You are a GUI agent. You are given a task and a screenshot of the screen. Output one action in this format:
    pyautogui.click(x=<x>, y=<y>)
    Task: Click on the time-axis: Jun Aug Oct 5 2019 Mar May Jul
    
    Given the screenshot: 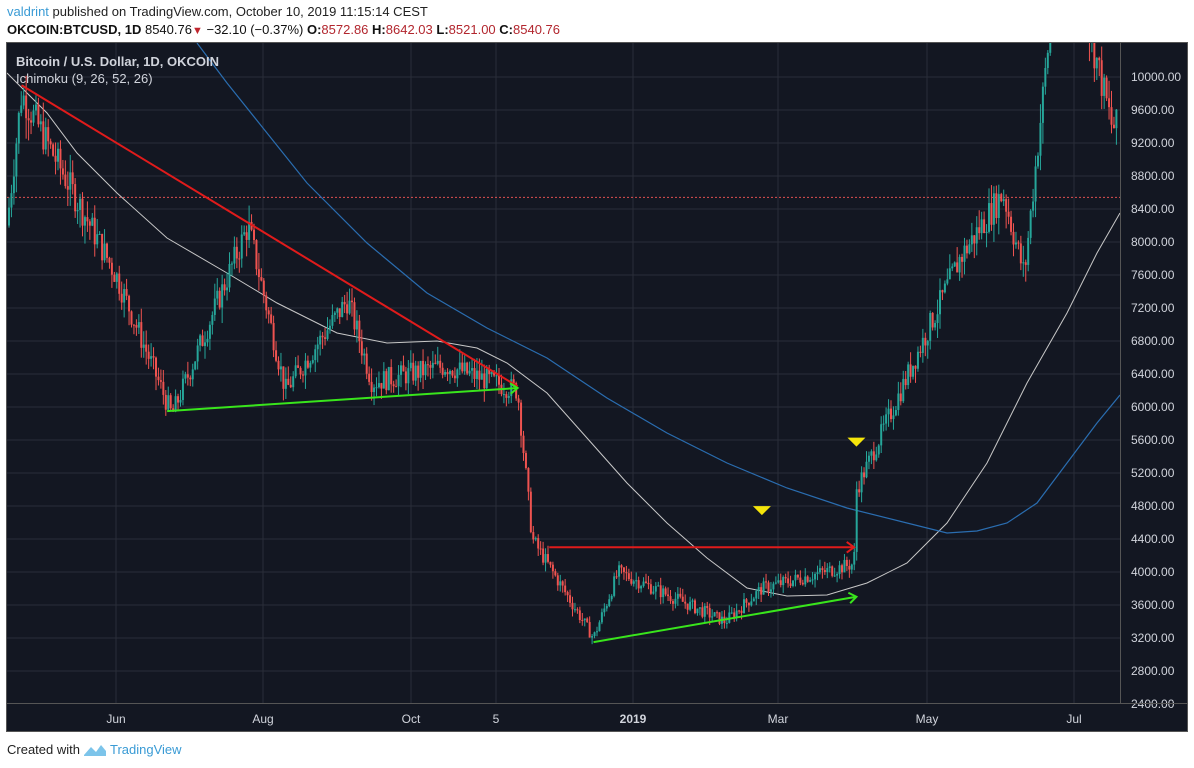 What is the action you would take?
    pyautogui.click(x=597, y=717)
    